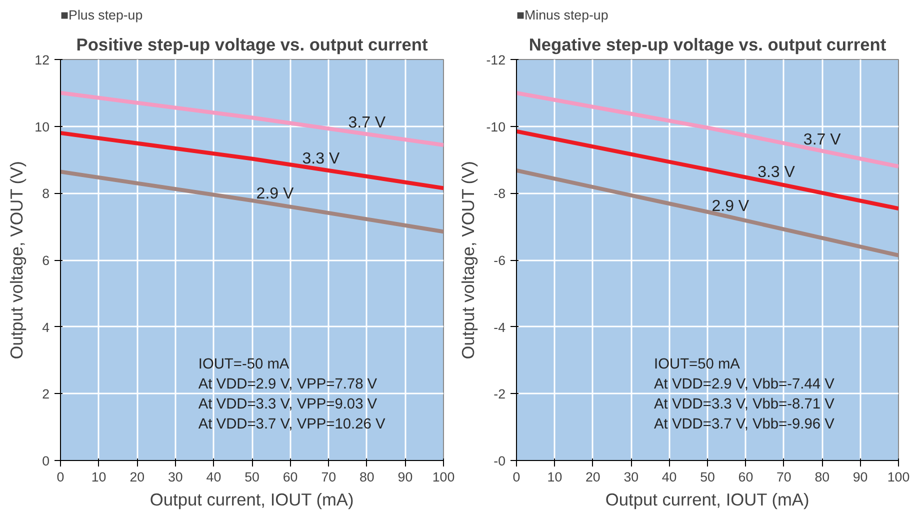 The height and width of the screenshot is (515, 915). I want to click on y-tick-label: -8, so click(500, 194).